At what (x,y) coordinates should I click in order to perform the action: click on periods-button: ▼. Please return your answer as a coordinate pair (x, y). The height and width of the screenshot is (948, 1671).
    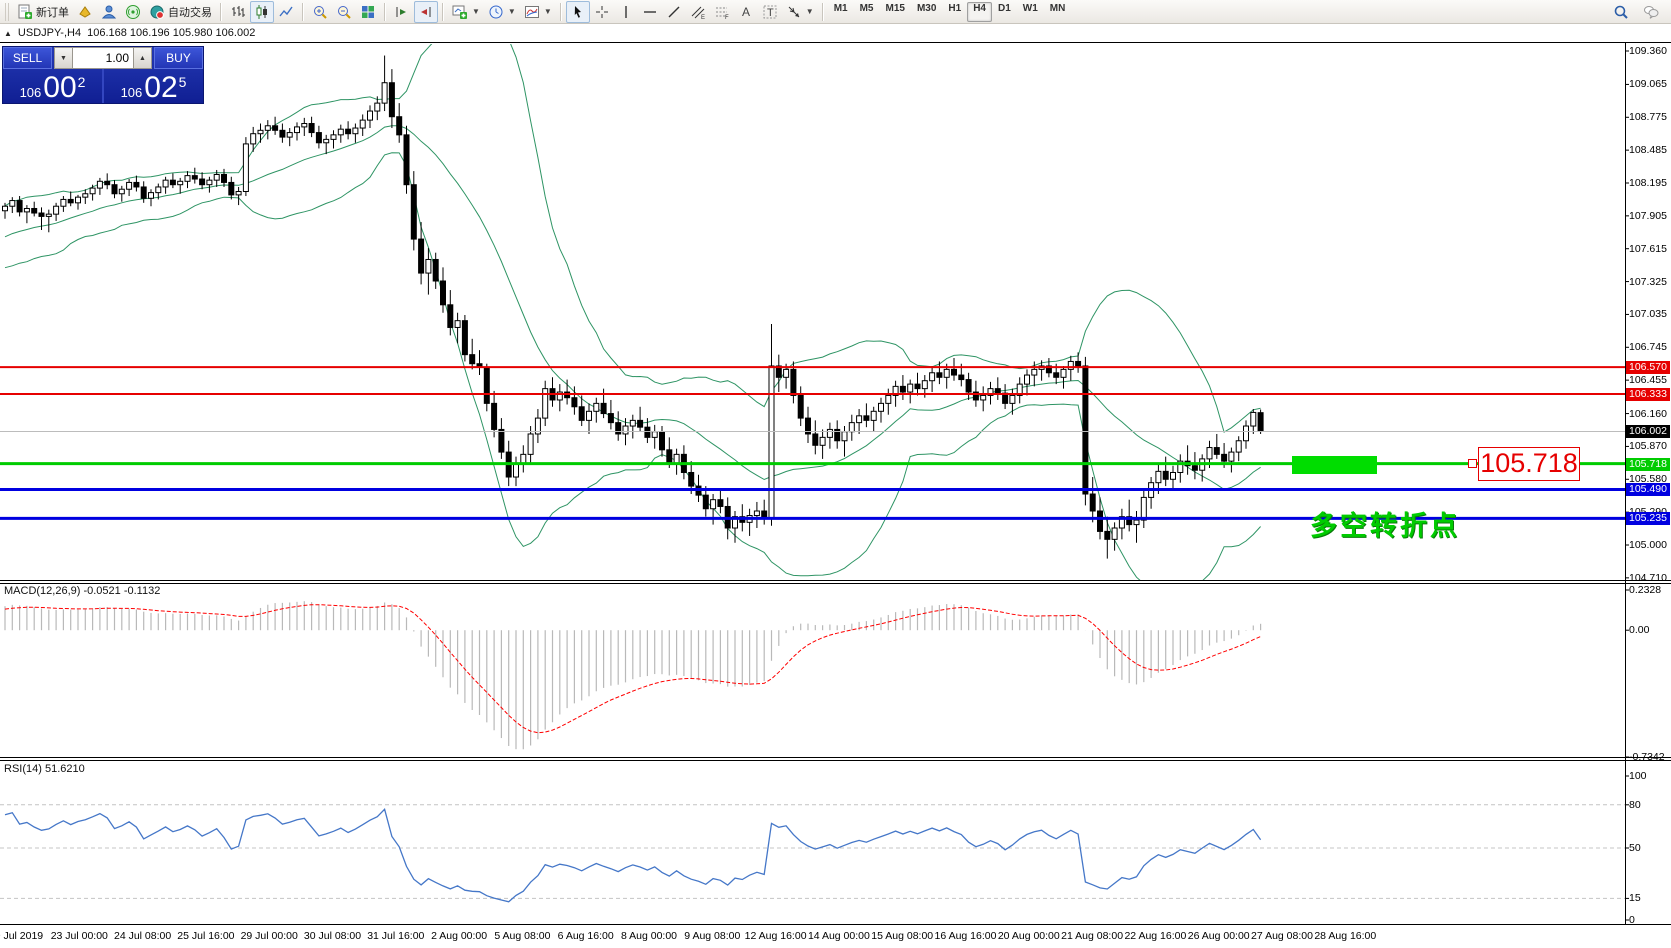
    Looking at the image, I should click on (502, 12).